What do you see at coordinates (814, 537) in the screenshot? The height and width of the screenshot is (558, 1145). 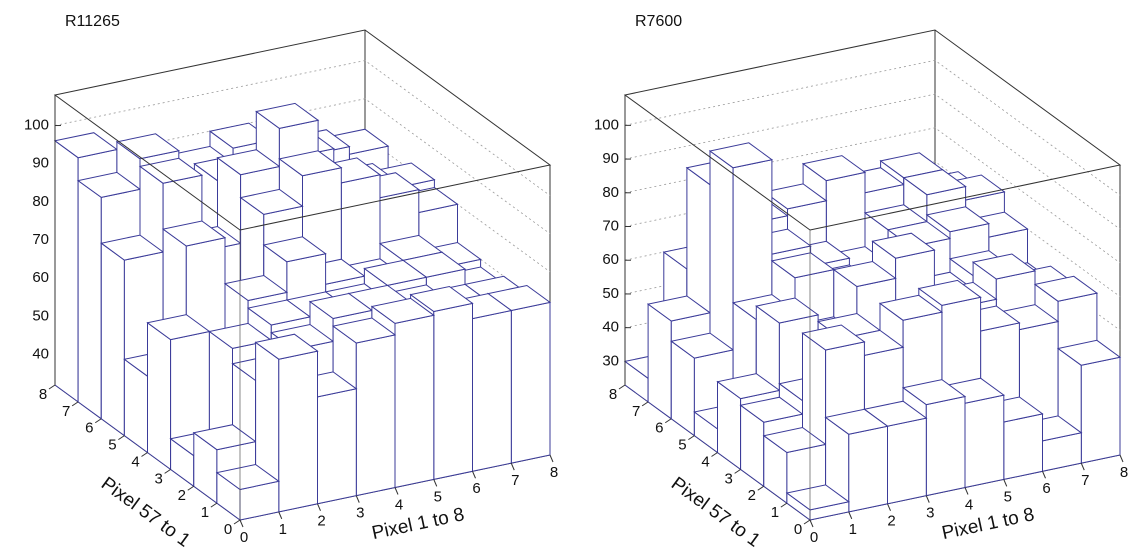 I see `x-tick-label: 0` at bounding box center [814, 537].